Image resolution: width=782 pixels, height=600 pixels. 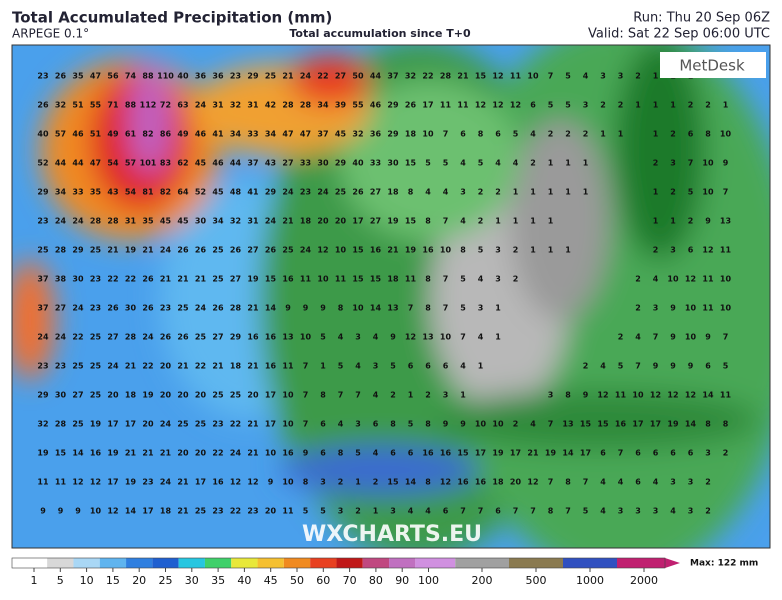 What do you see at coordinates (166, 134) in the screenshot?
I see `grid-value: 86` at bounding box center [166, 134].